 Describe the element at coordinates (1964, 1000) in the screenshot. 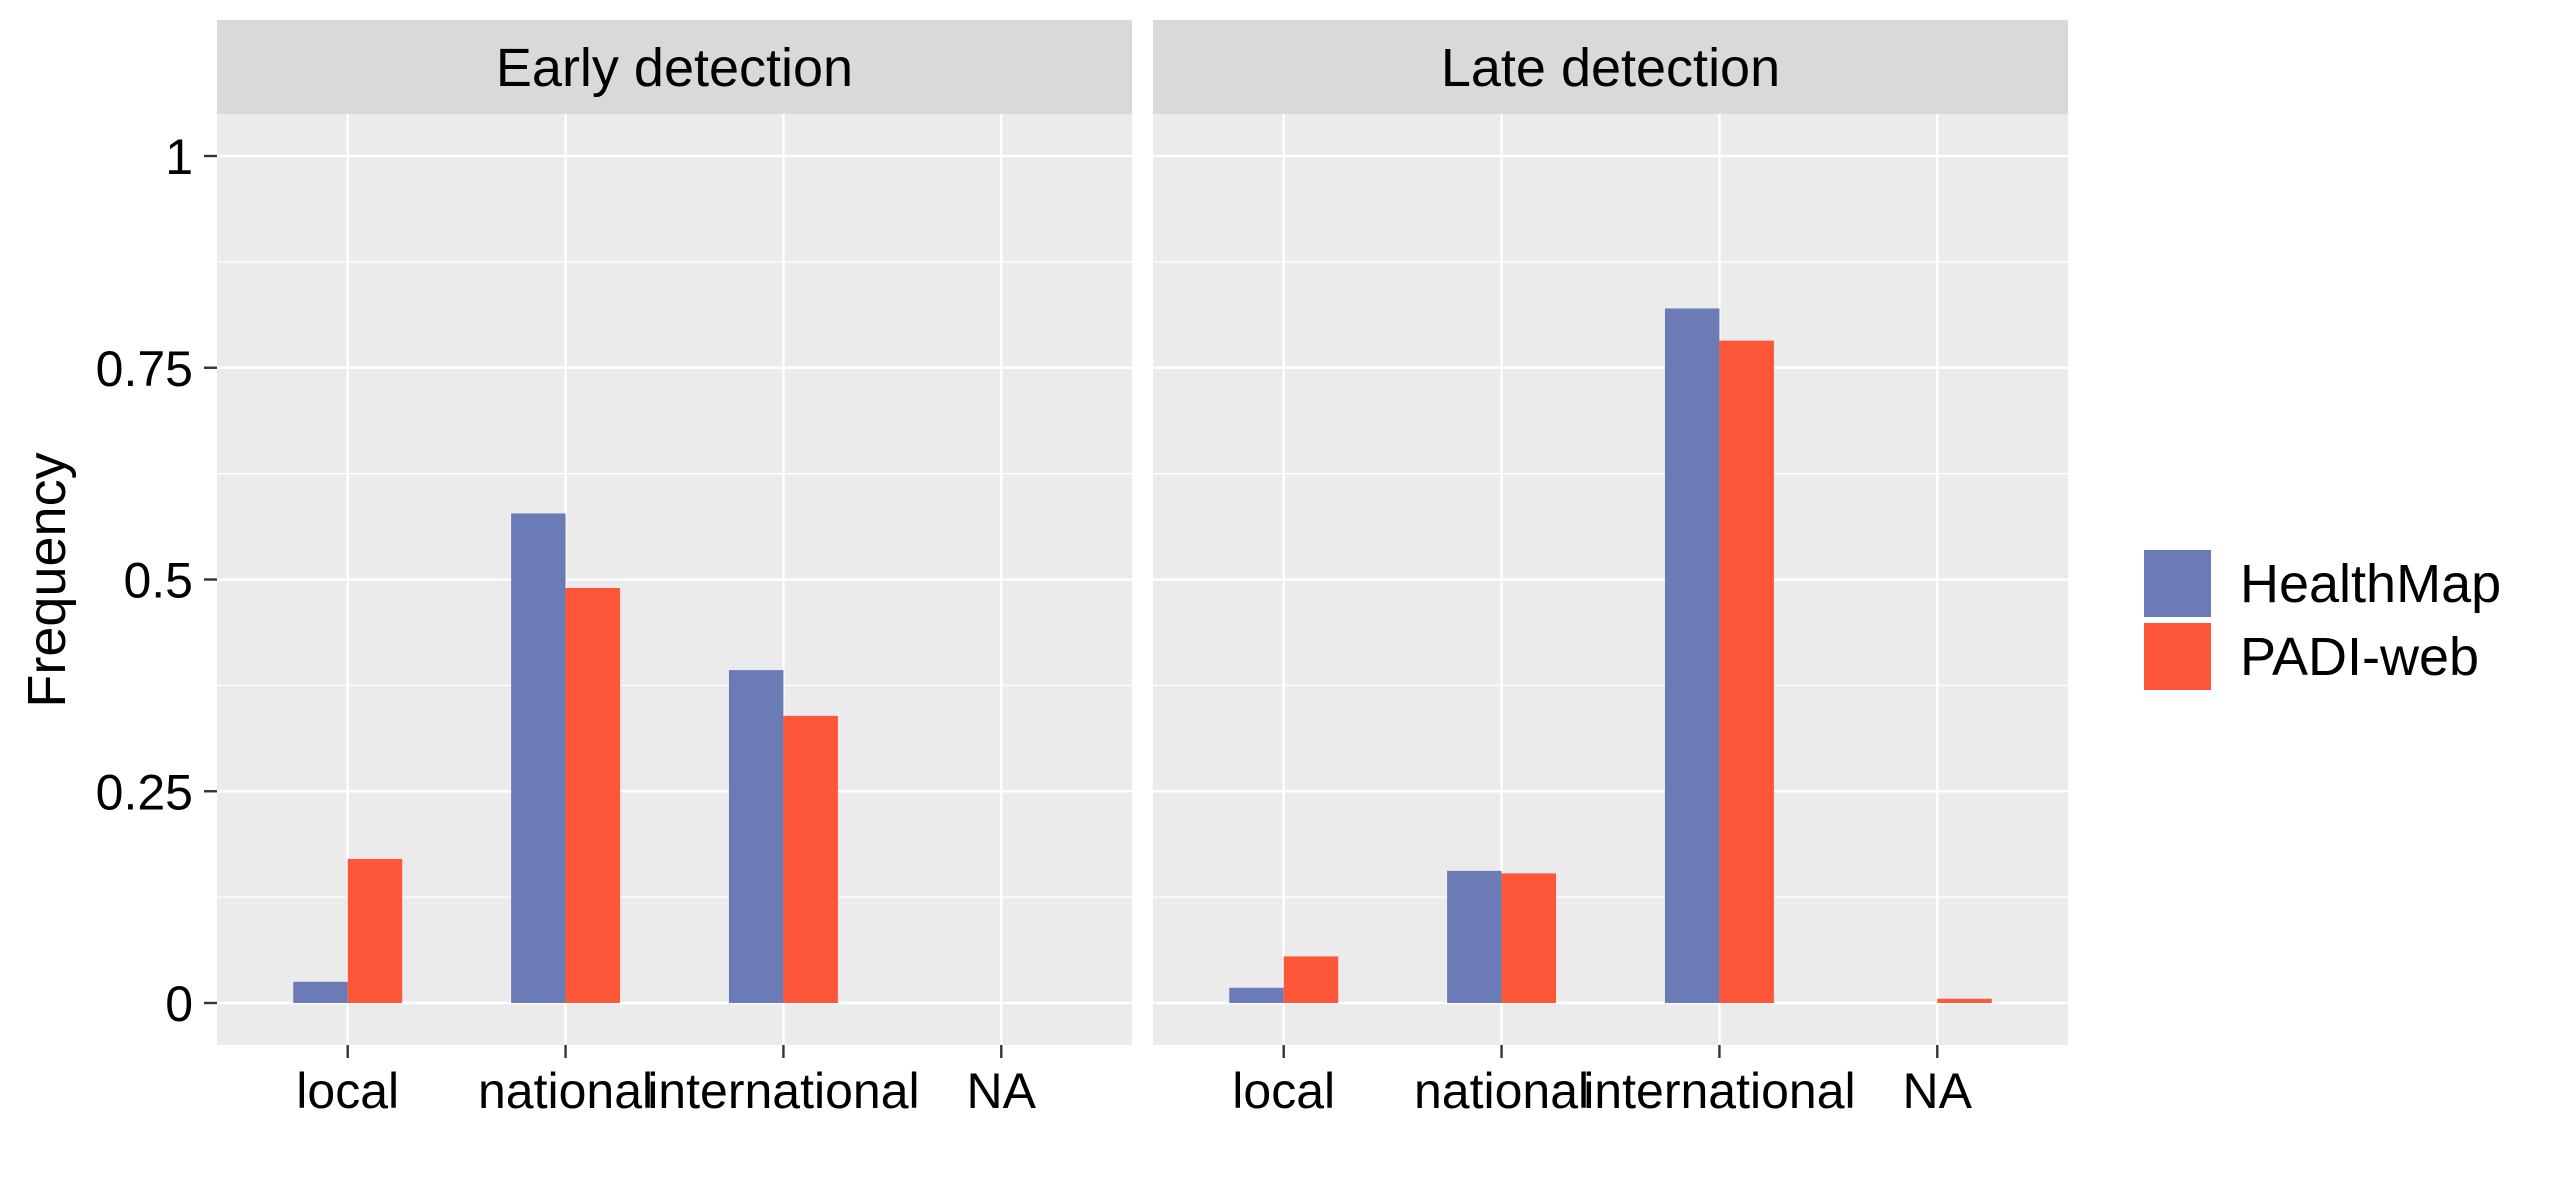

I see `bar-padi-web-na` at that location.